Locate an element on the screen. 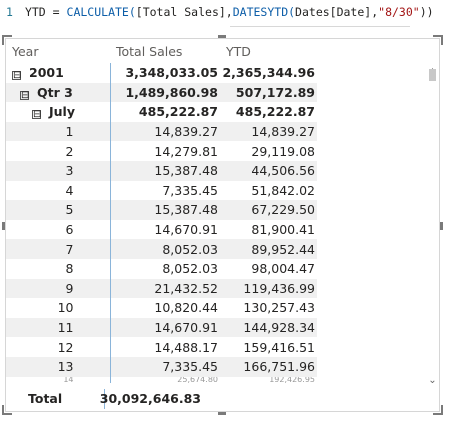 This screenshot has height=423, width=458. table-row: 3 15,387.48 44,506.56 is located at coordinates (161, 170).